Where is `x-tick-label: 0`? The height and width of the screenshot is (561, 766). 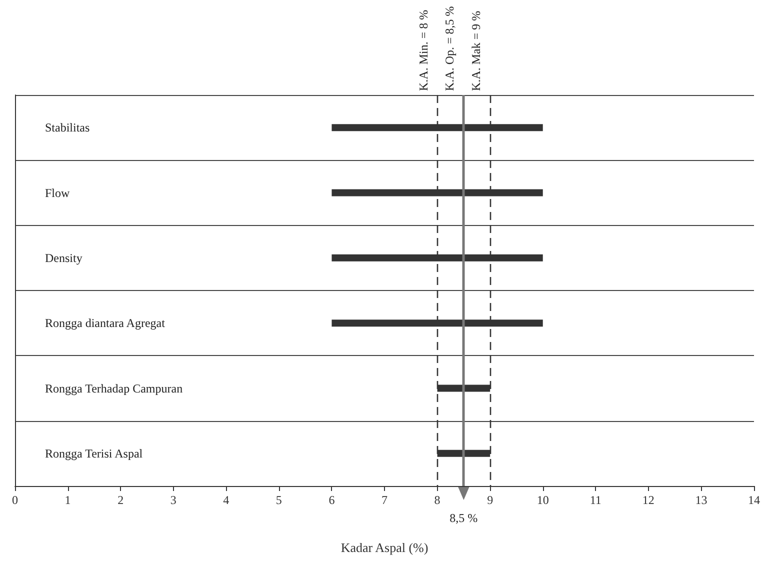 x-tick-label: 0 is located at coordinates (15, 500).